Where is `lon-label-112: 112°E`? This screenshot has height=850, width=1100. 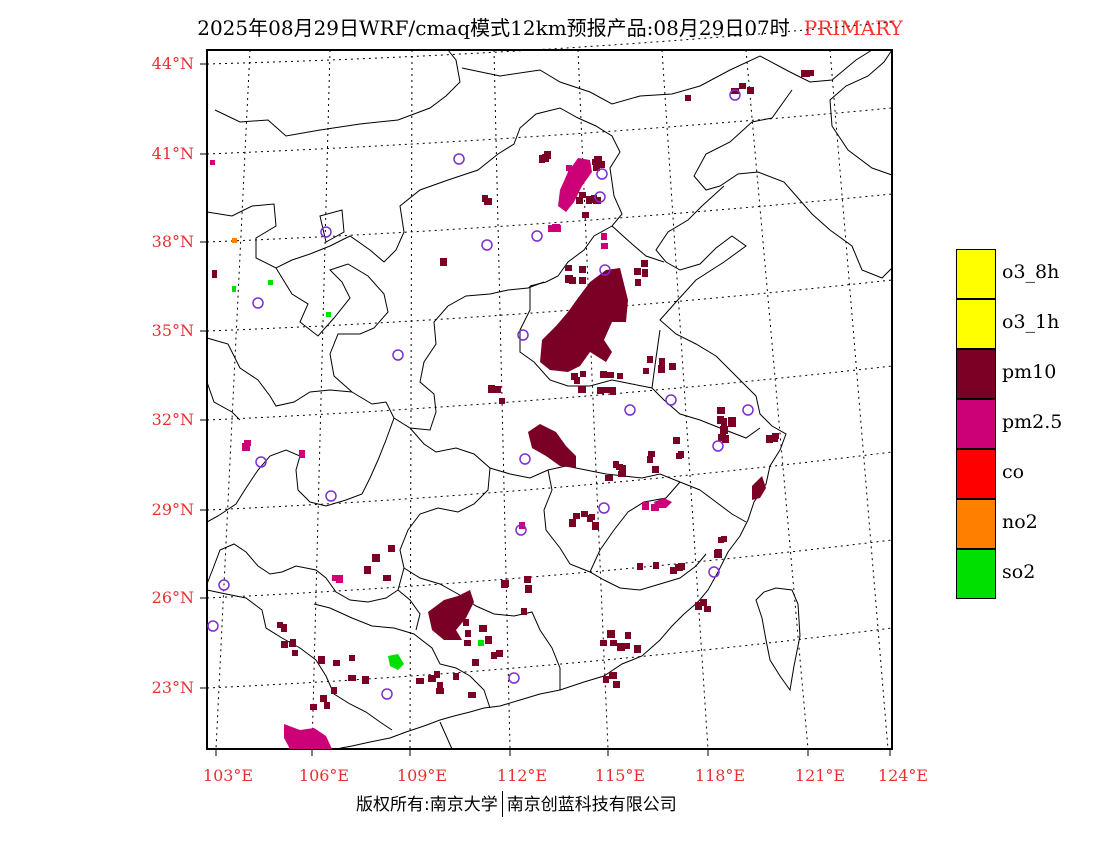 lon-label-112: 112°E is located at coordinates (522, 775).